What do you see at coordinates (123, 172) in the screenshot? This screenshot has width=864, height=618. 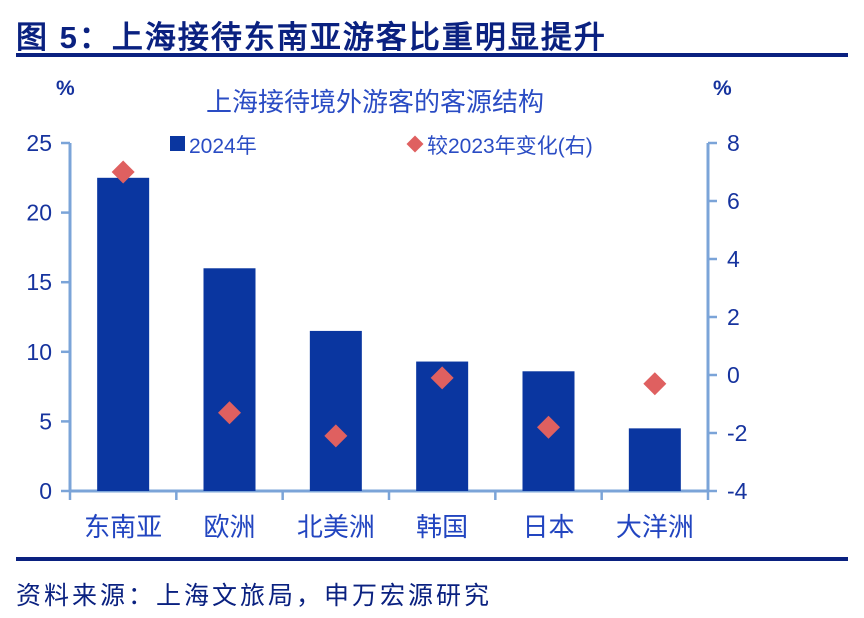 I see `marker-东南亚` at bounding box center [123, 172].